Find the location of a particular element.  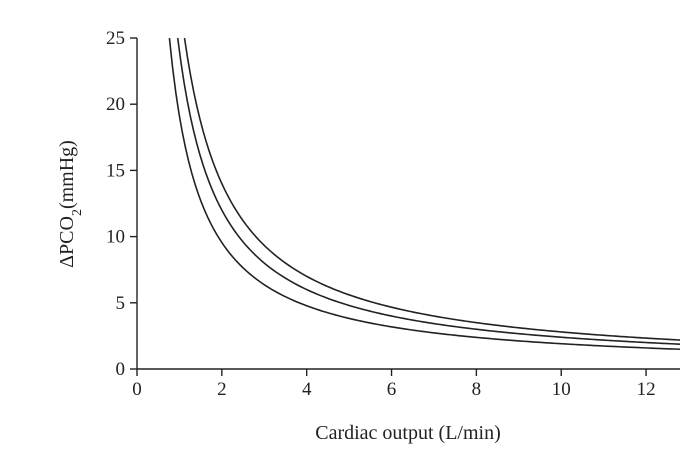

x-tick-label-2: 4 is located at coordinates (307, 389).